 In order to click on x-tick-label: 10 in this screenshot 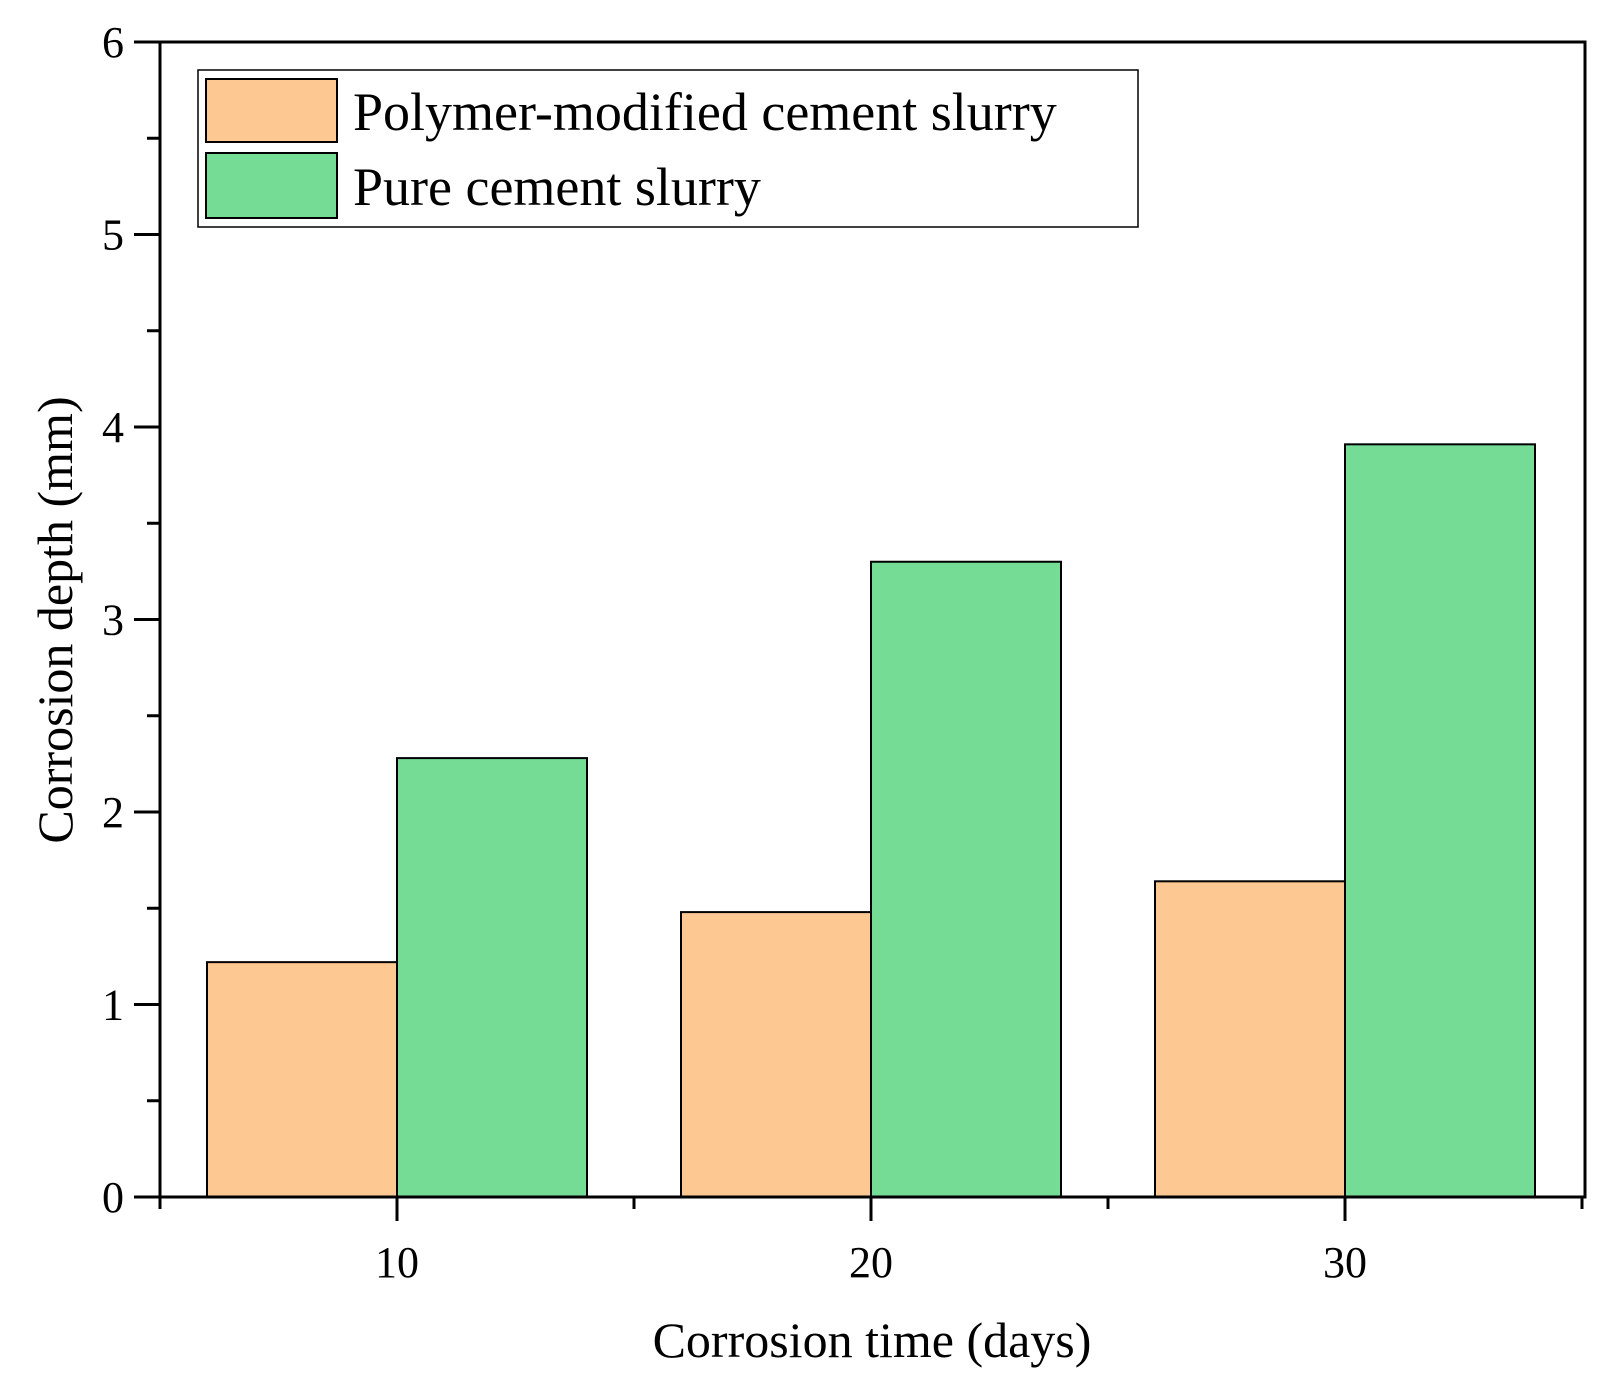, I will do `click(397, 1262)`.